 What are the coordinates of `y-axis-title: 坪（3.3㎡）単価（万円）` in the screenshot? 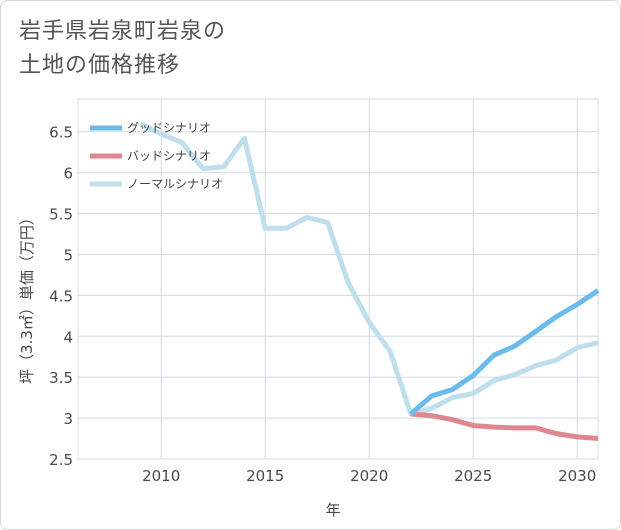 It's located at (27, 297).